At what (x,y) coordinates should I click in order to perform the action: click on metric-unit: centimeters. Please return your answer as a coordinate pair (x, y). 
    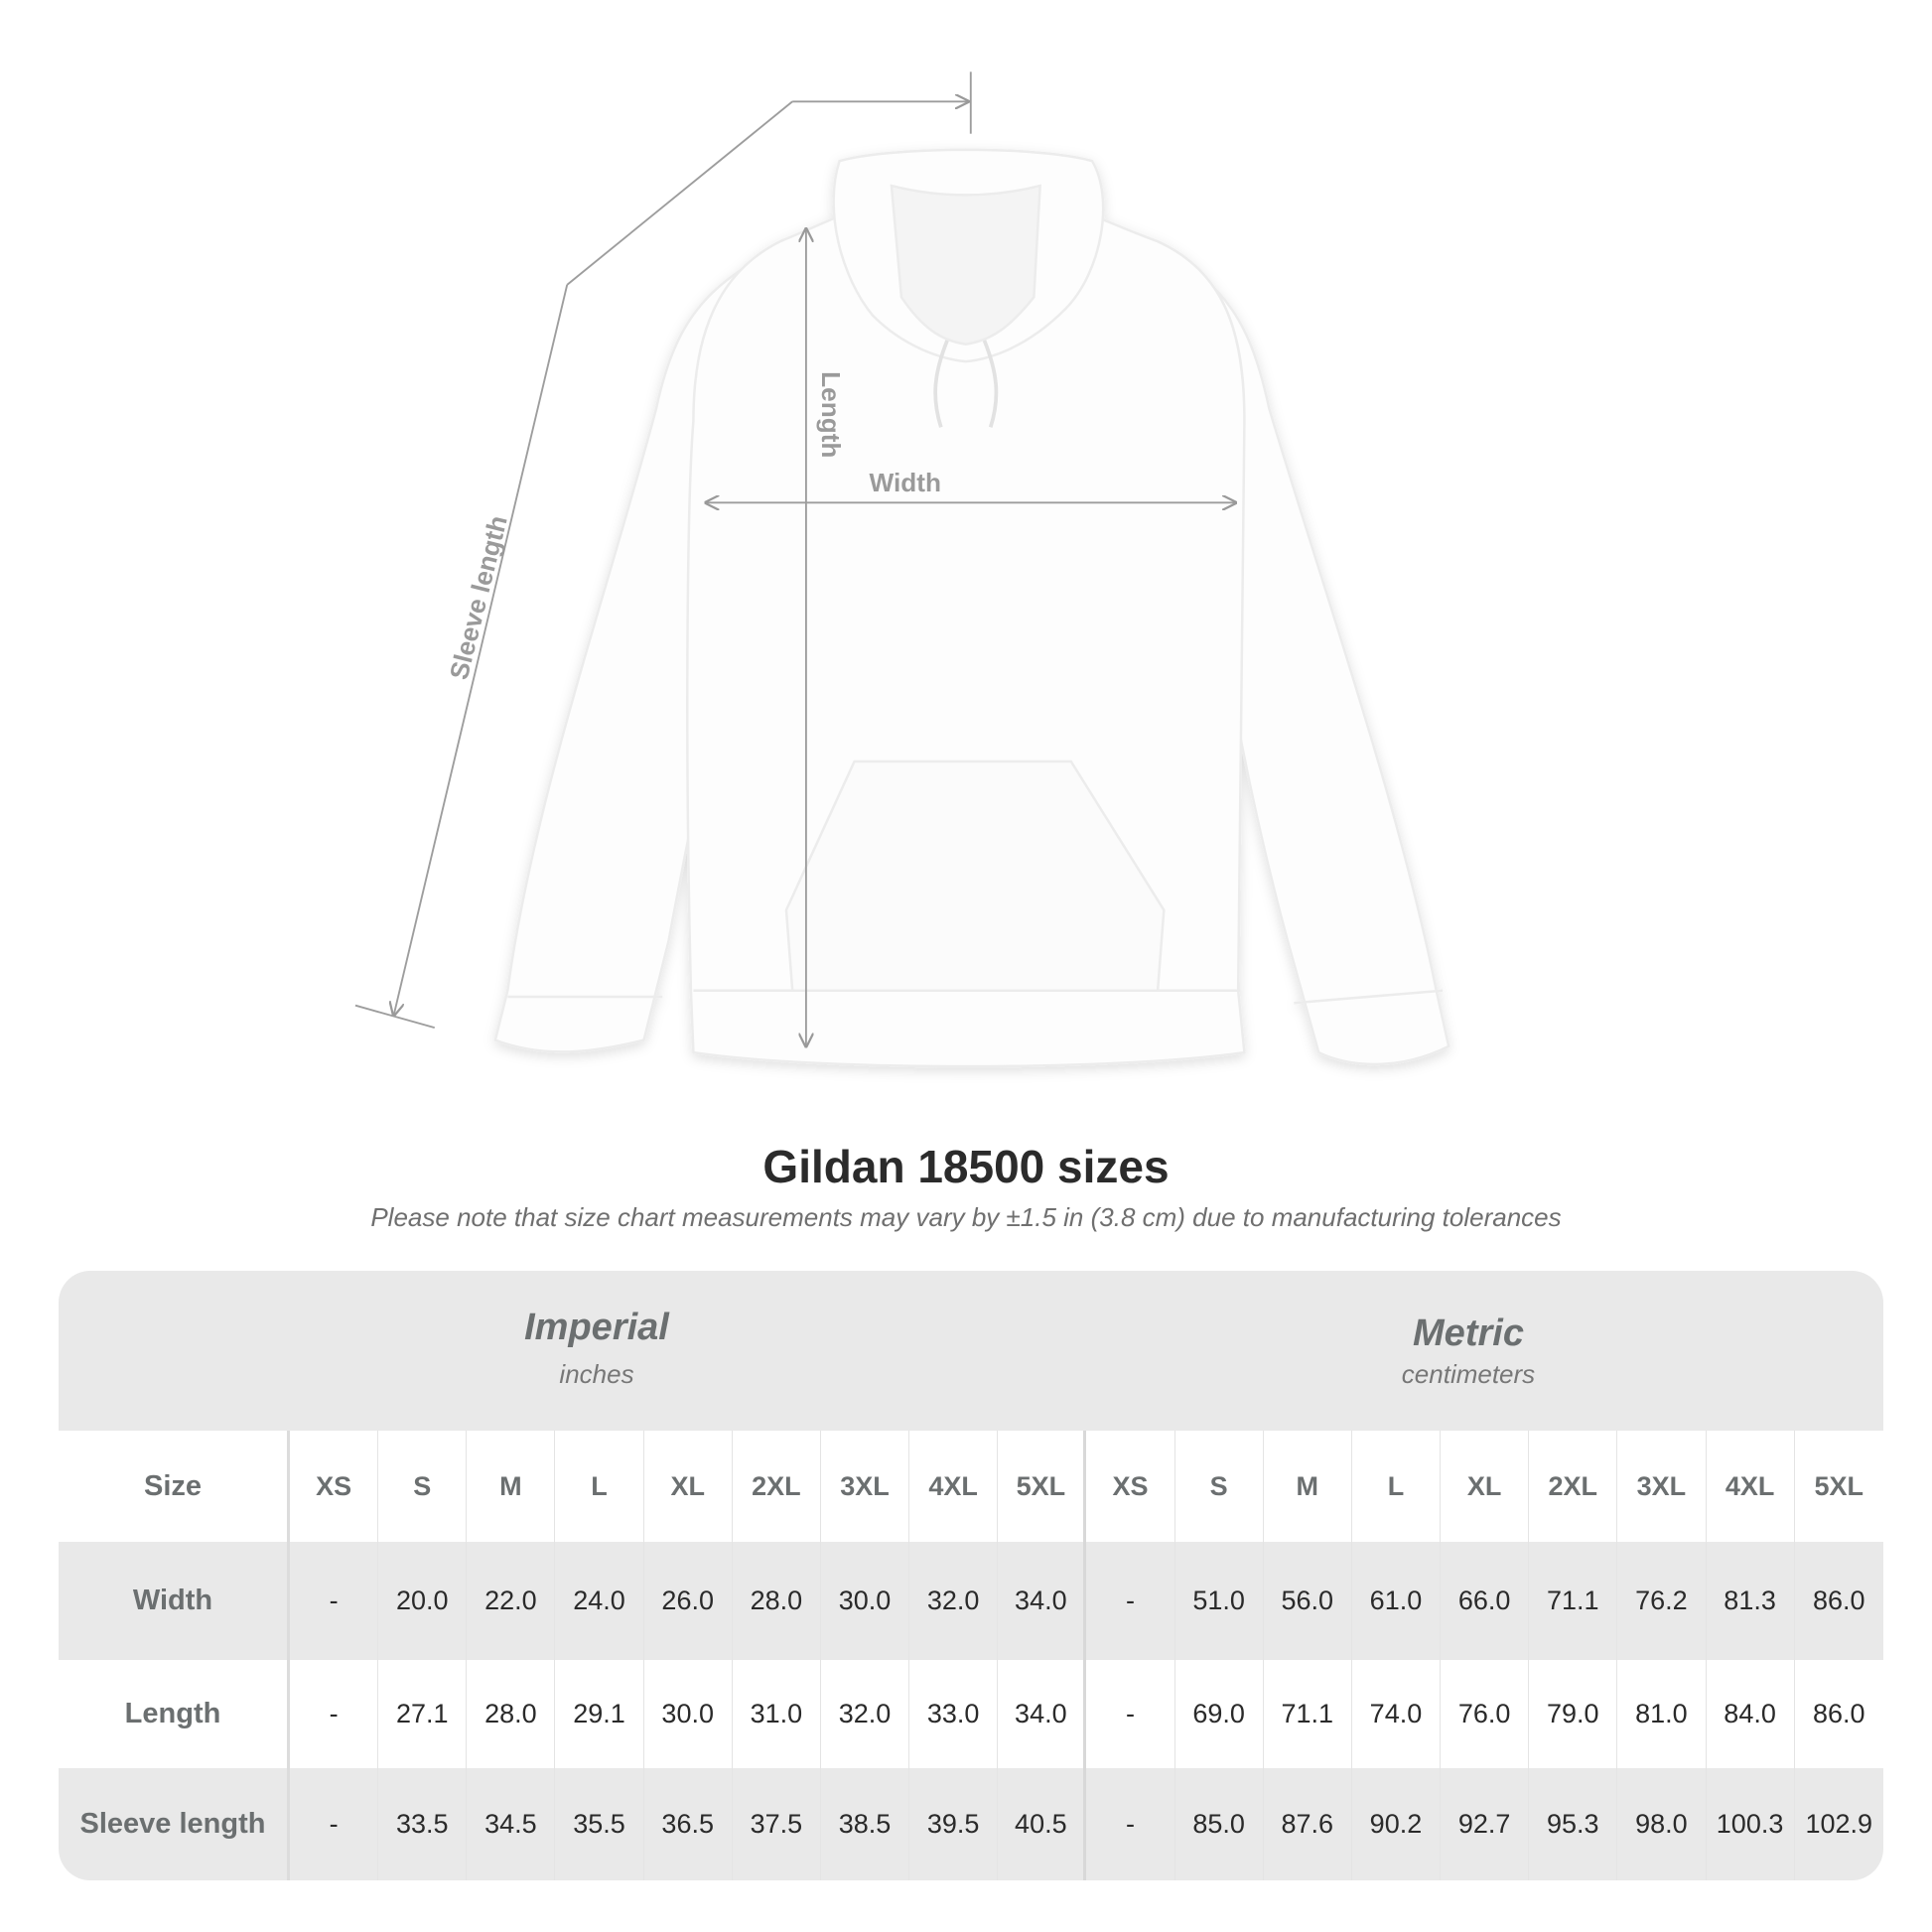
    Looking at the image, I should click on (1469, 1374).